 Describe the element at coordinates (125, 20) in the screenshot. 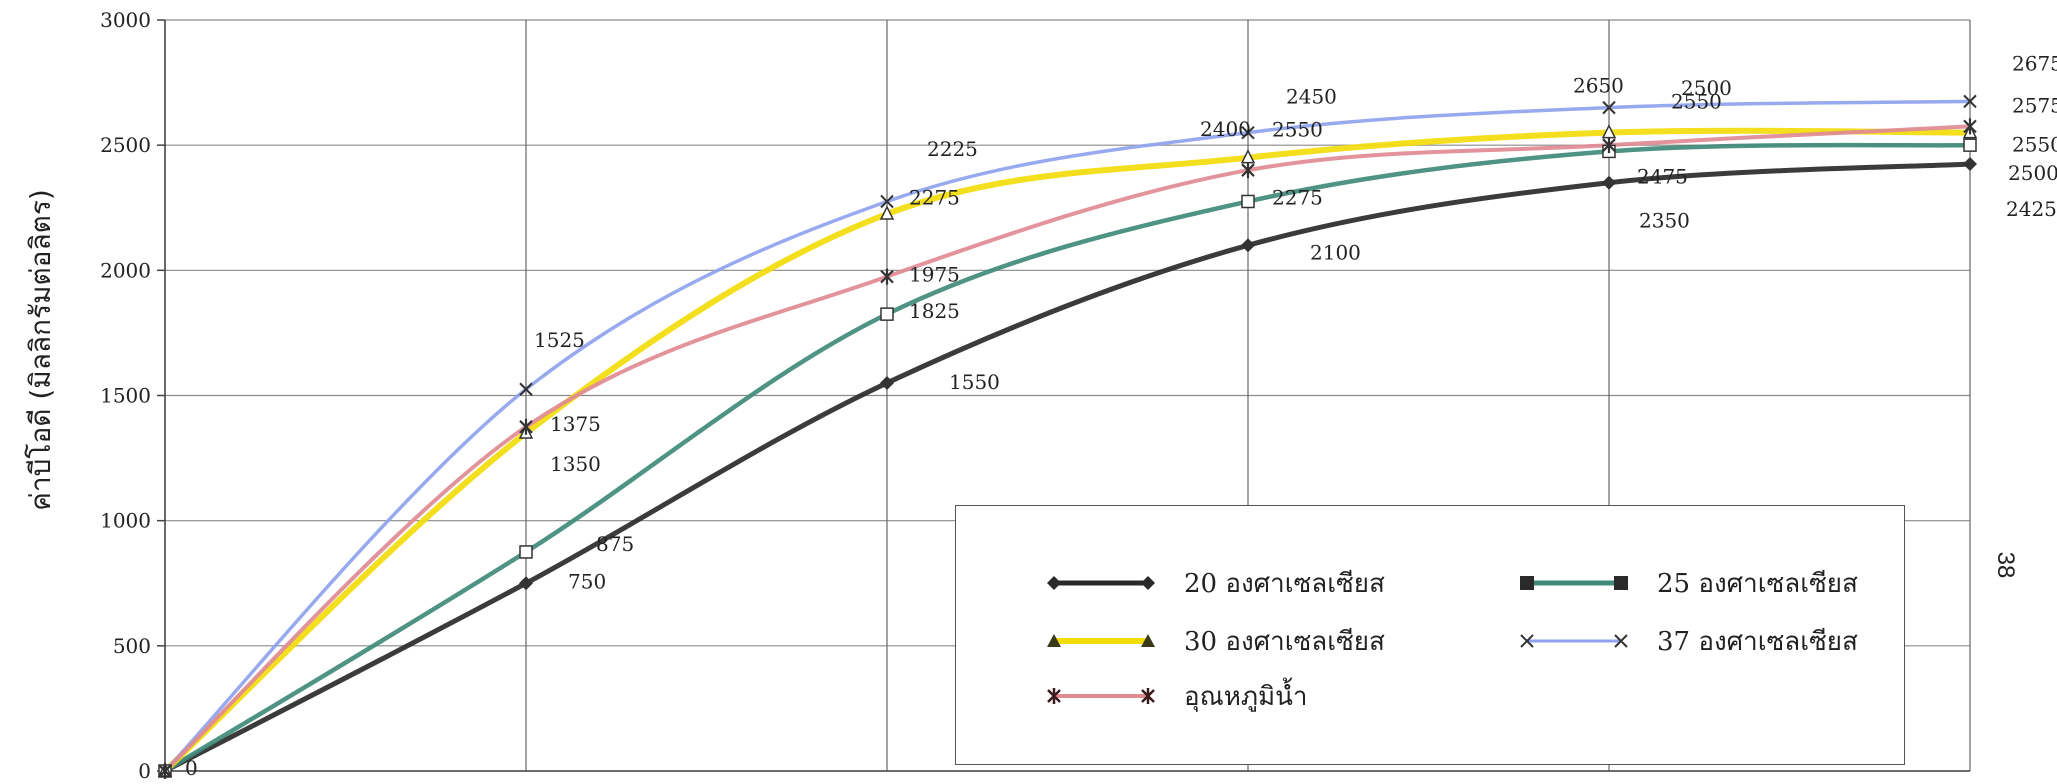

I see `y-tick-label: 3000` at that location.